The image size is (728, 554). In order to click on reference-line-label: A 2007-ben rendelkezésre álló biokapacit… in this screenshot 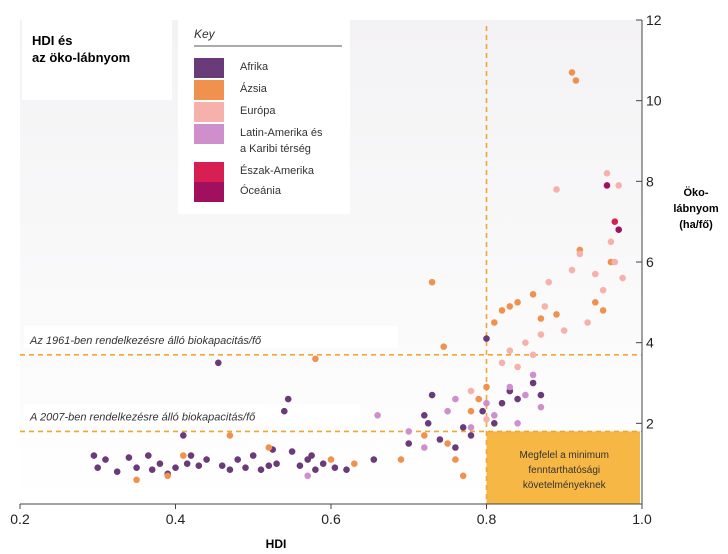, I will do `click(142, 417)`.